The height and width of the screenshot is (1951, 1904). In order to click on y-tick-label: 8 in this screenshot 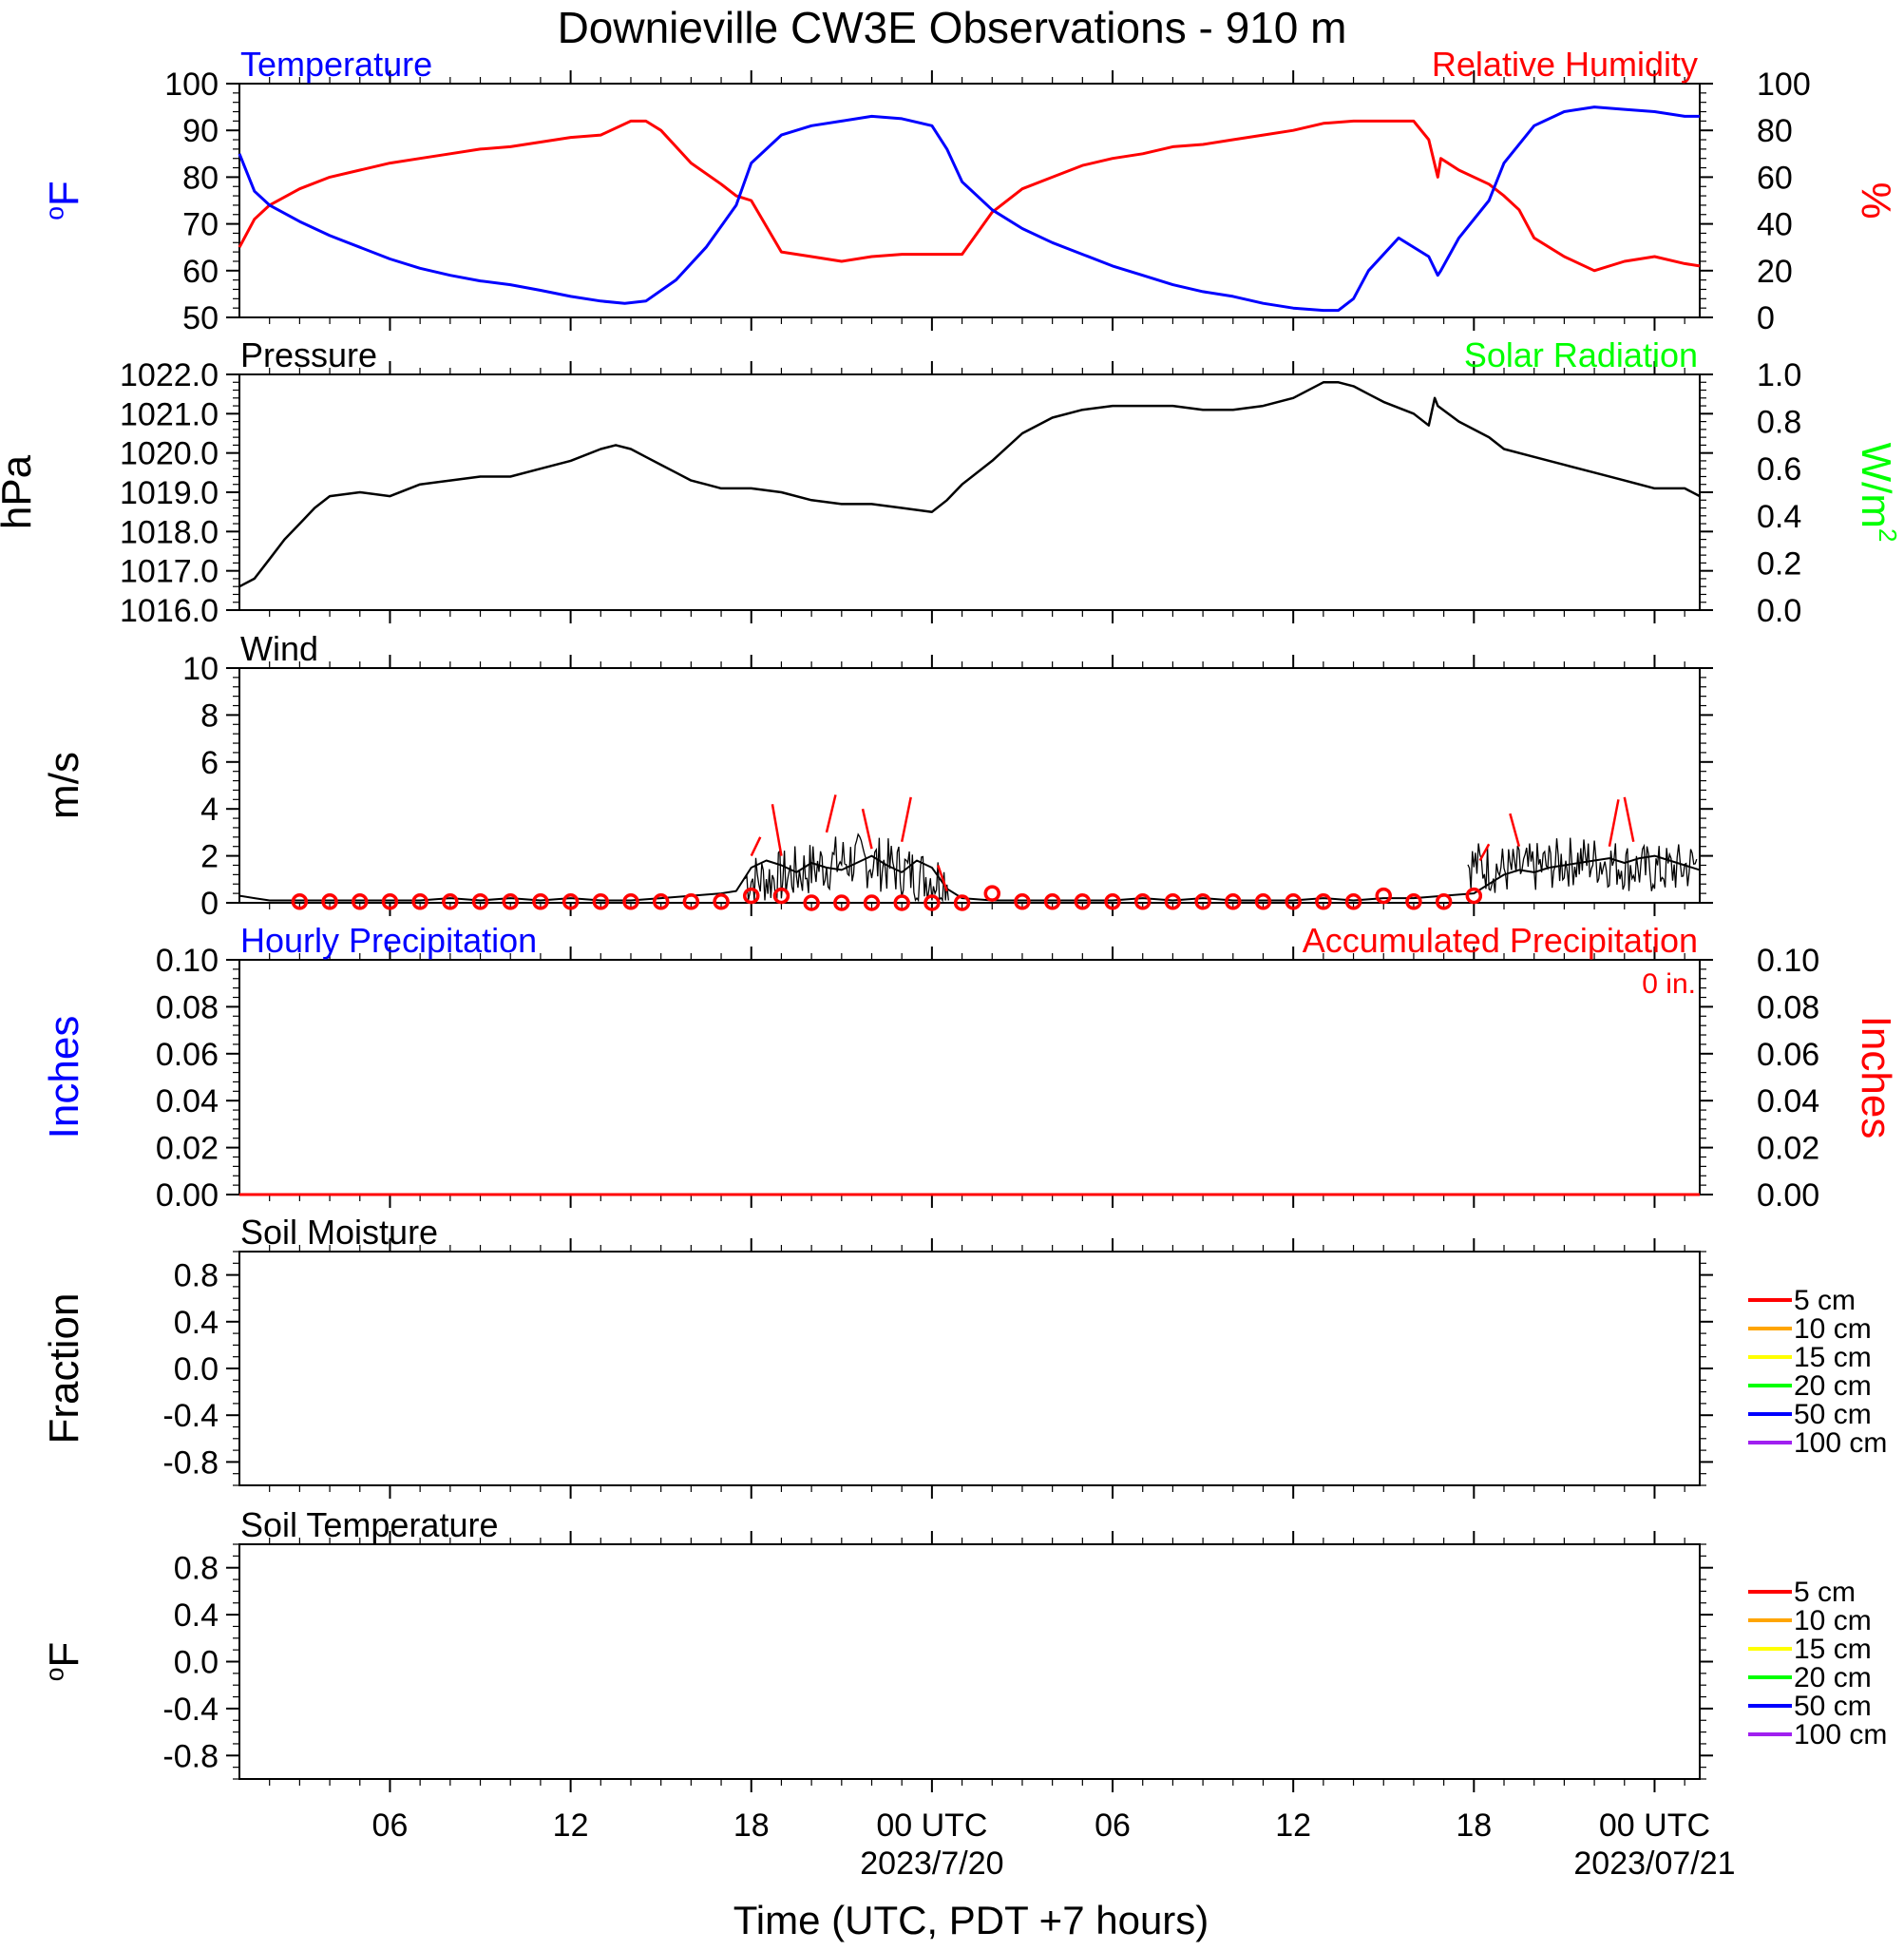, I will do `click(209, 716)`.